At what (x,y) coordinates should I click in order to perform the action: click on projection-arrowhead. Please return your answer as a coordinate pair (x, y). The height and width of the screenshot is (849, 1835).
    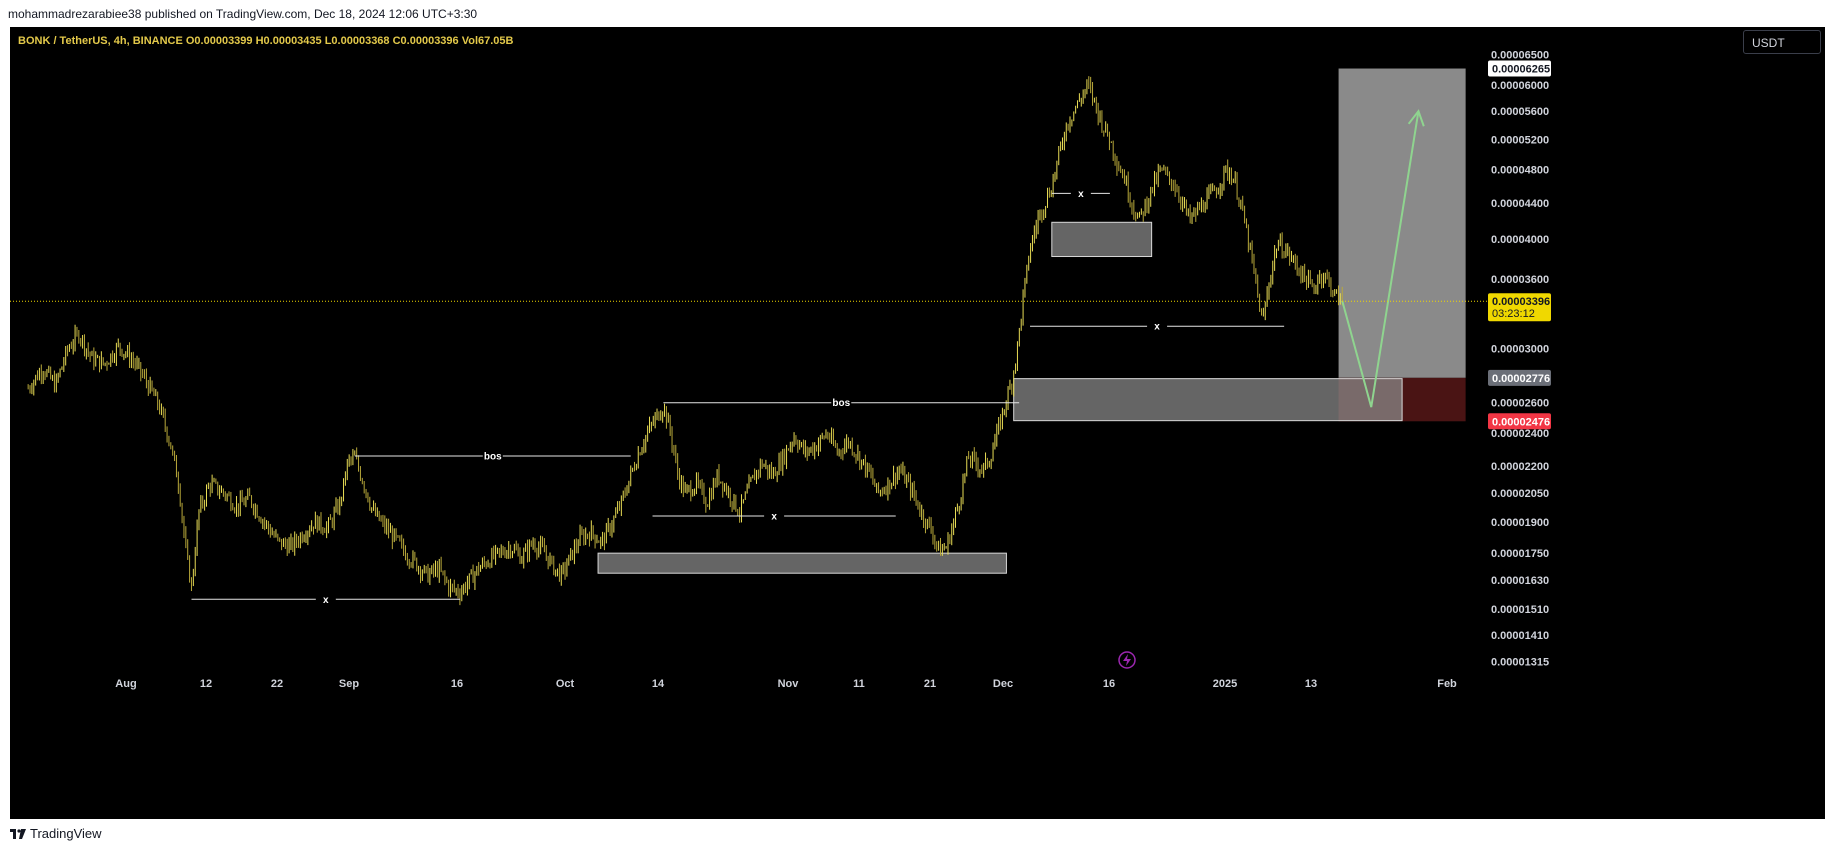
    Looking at the image, I should click on (1416, 118).